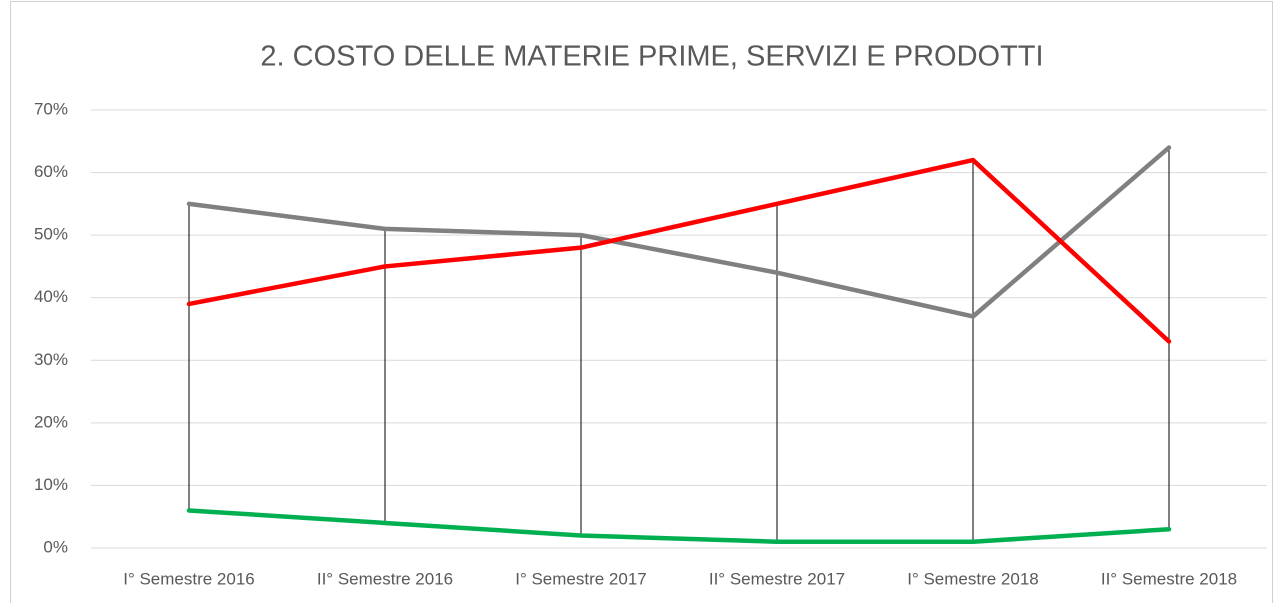  I want to click on series-line, so click(679, 526).